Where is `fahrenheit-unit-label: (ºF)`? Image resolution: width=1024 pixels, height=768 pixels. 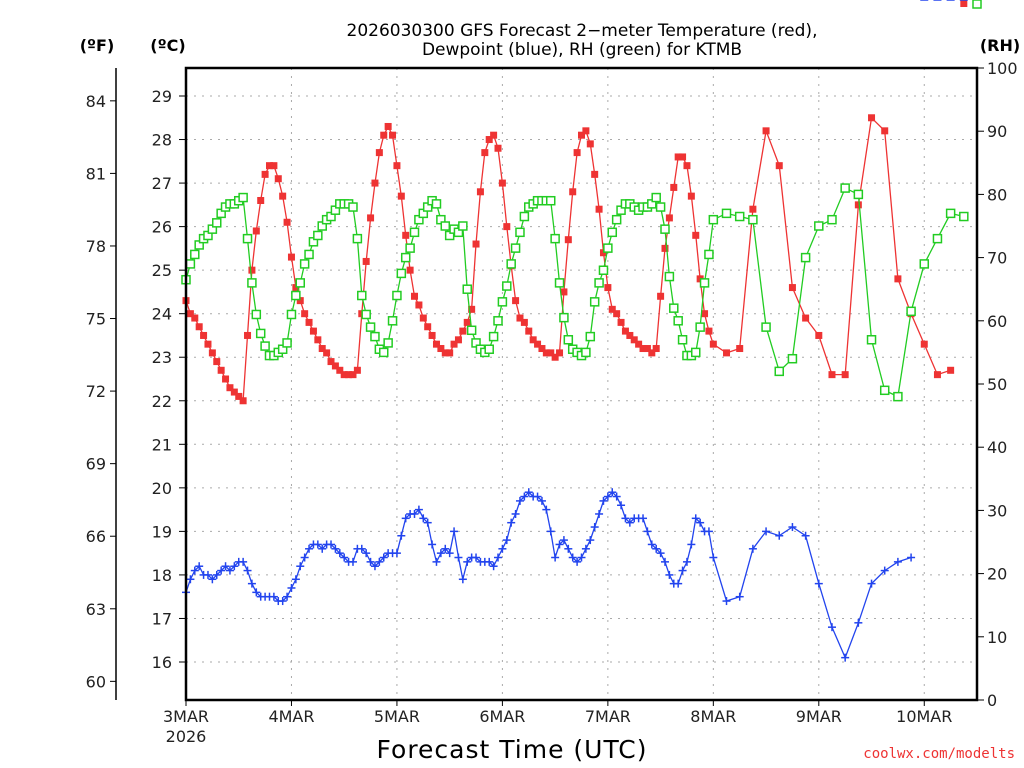
fahrenheit-unit-label: (ºF) is located at coordinates (97, 45).